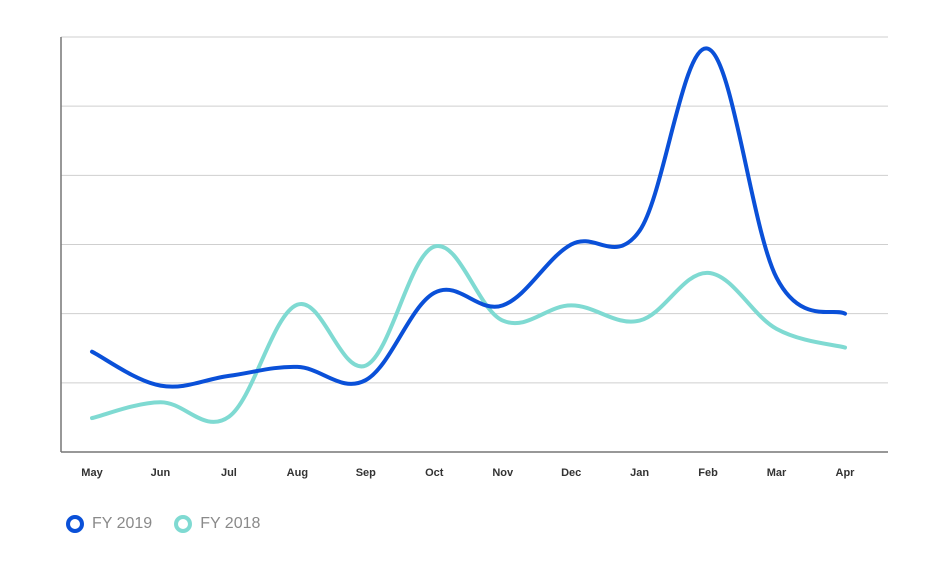  What do you see at coordinates (777, 473) in the screenshot?
I see `x-tick-label: Mar` at bounding box center [777, 473].